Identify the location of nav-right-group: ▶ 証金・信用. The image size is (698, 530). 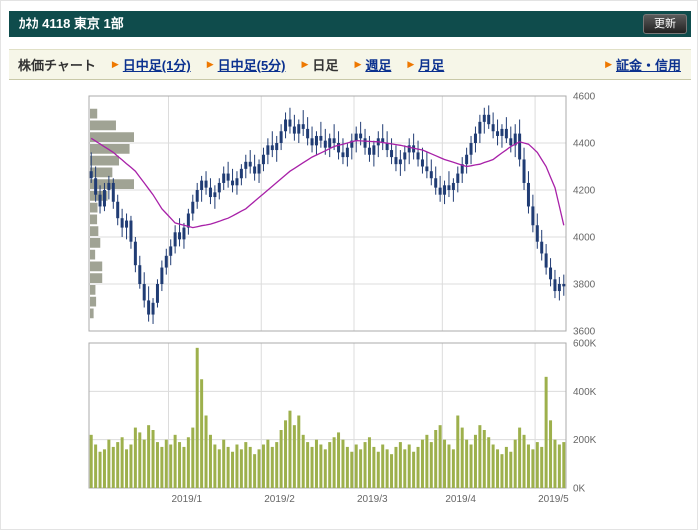
(643, 64).